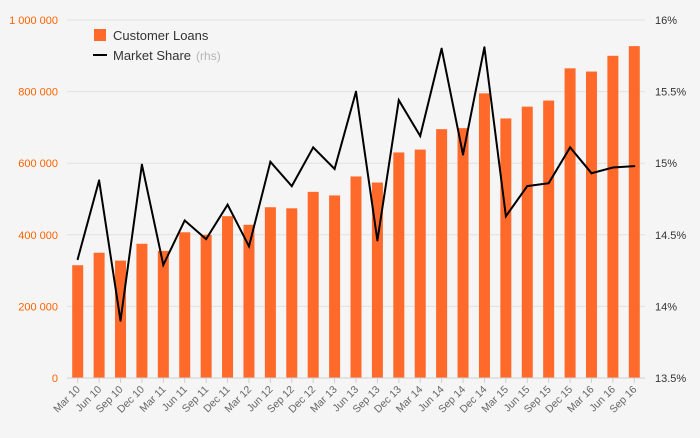  I want to click on y-left-tick-label: 1 000 000, so click(33, 21).